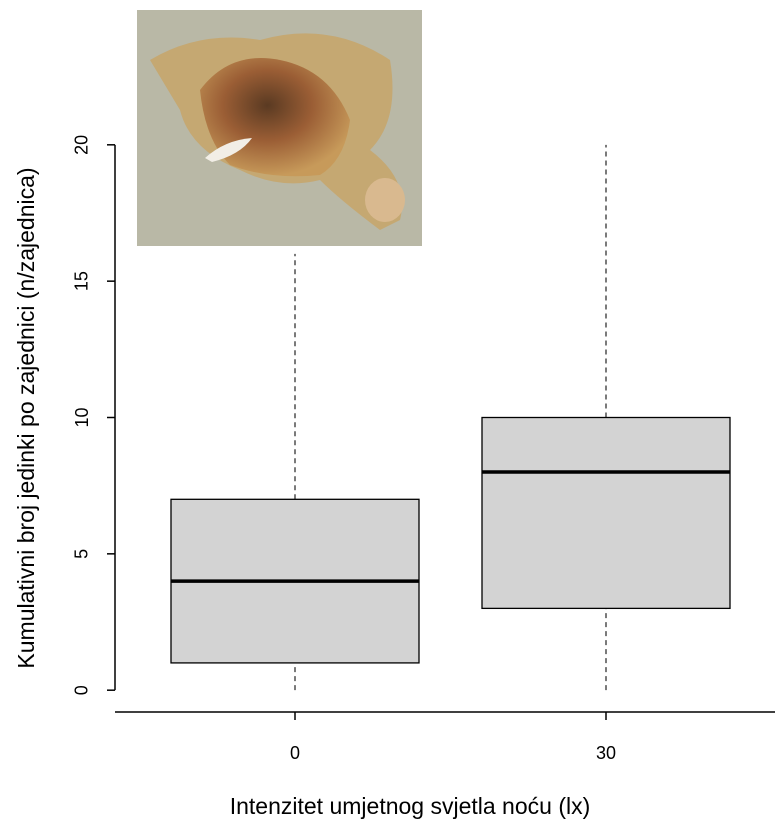  I want to click on photo-highlight, so click(228, 150).